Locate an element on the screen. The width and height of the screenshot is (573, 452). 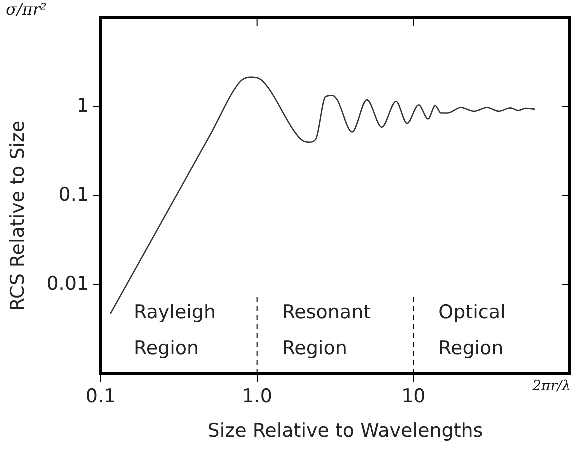
text: 2πr/λ is located at coordinates (551, 386).